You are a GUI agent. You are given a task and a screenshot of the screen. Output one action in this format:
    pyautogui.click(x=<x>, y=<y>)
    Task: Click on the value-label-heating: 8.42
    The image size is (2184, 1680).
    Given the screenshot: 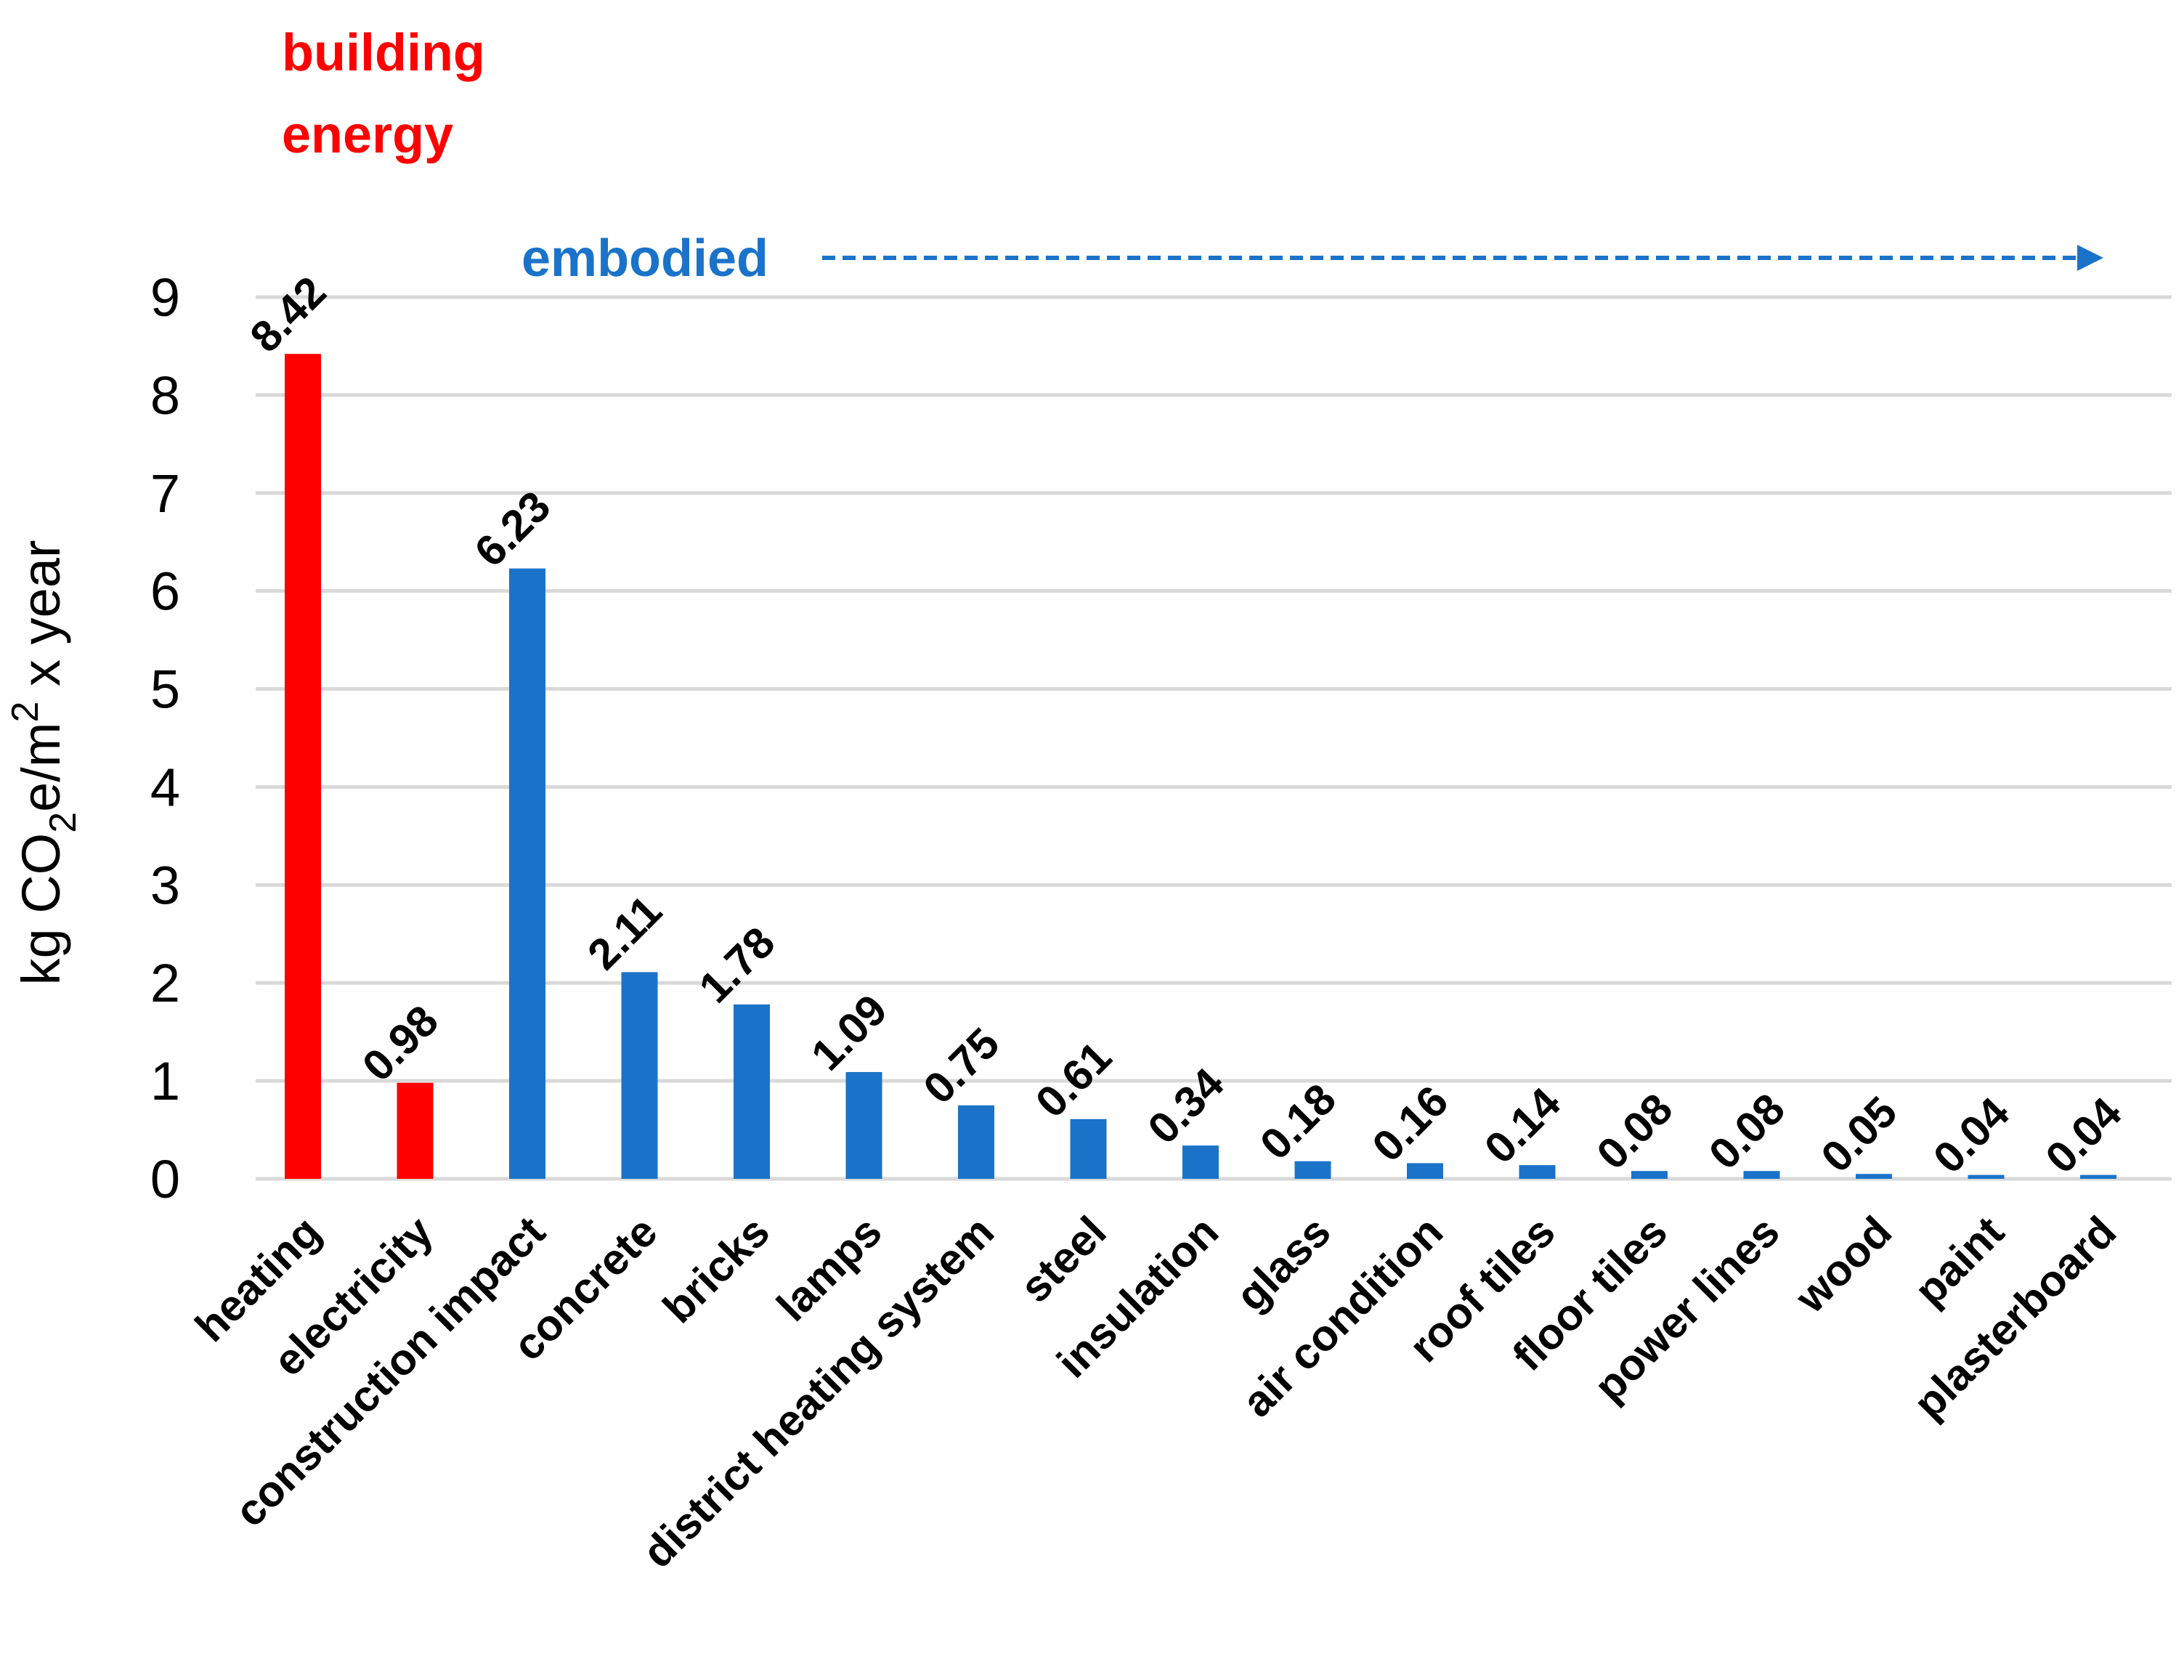 What is the action you would take?
    pyautogui.click(x=288, y=314)
    